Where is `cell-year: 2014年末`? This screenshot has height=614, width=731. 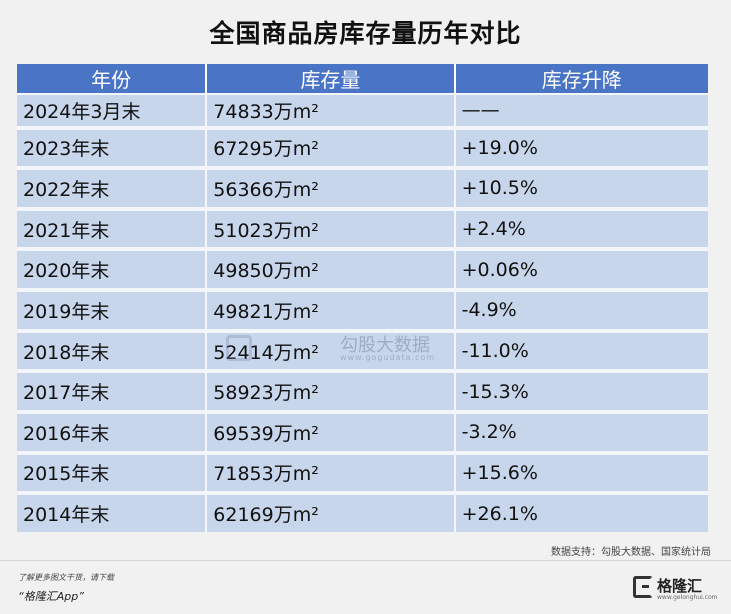 cell-year: 2014年末 is located at coordinates (112, 511).